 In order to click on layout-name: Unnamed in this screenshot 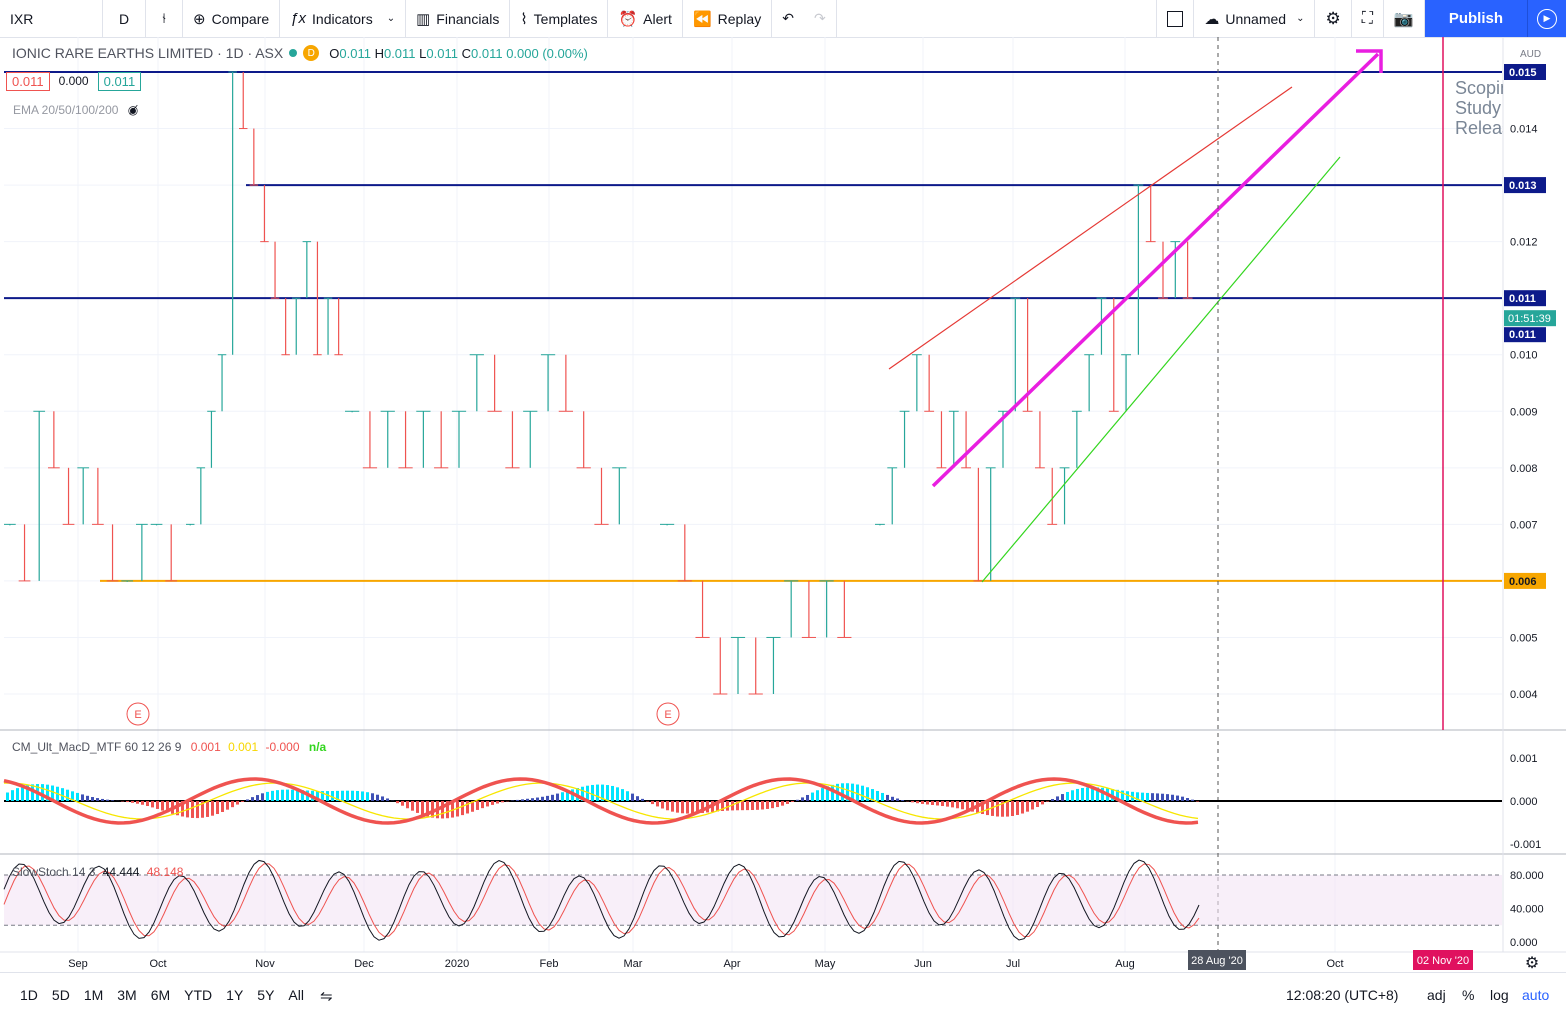, I will do `click(1255, 19)`.